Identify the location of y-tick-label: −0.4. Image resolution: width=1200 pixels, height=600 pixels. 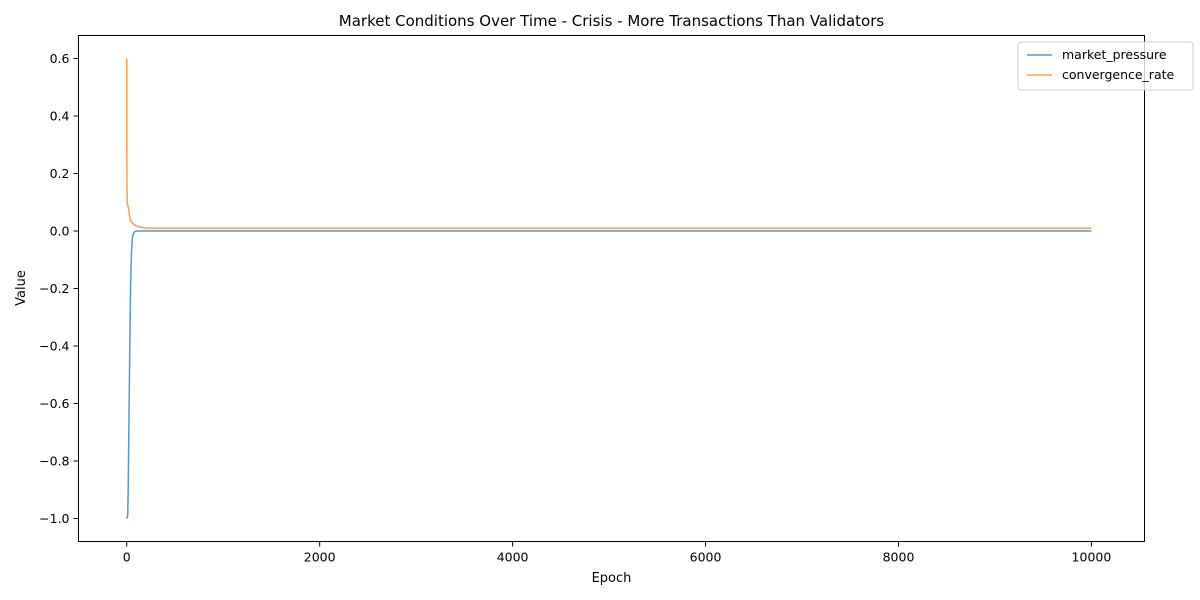
(54, 346).